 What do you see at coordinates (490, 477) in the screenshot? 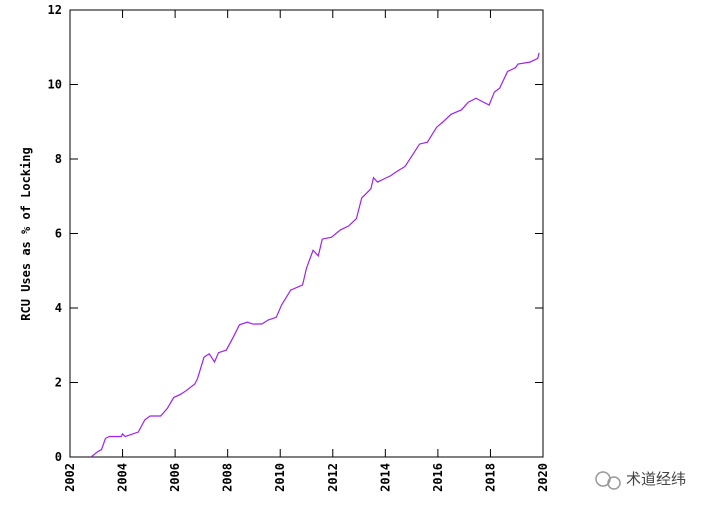
I see `x-tick-label: 2018` at bounding box center [490, 477].